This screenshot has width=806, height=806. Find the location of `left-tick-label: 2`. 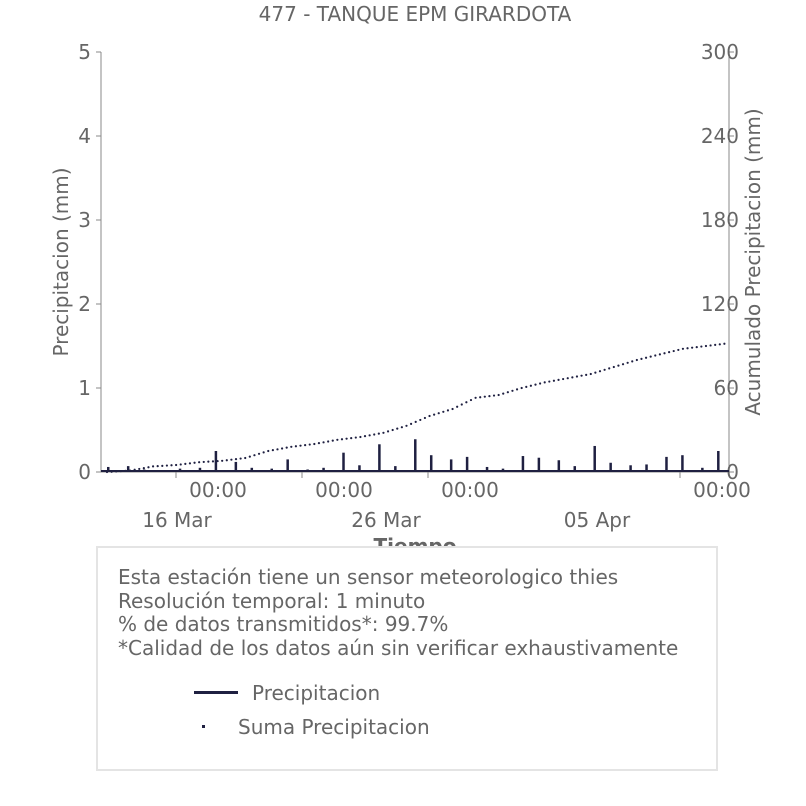

left-tick-label: 2 is located at coordinates (84, 304).